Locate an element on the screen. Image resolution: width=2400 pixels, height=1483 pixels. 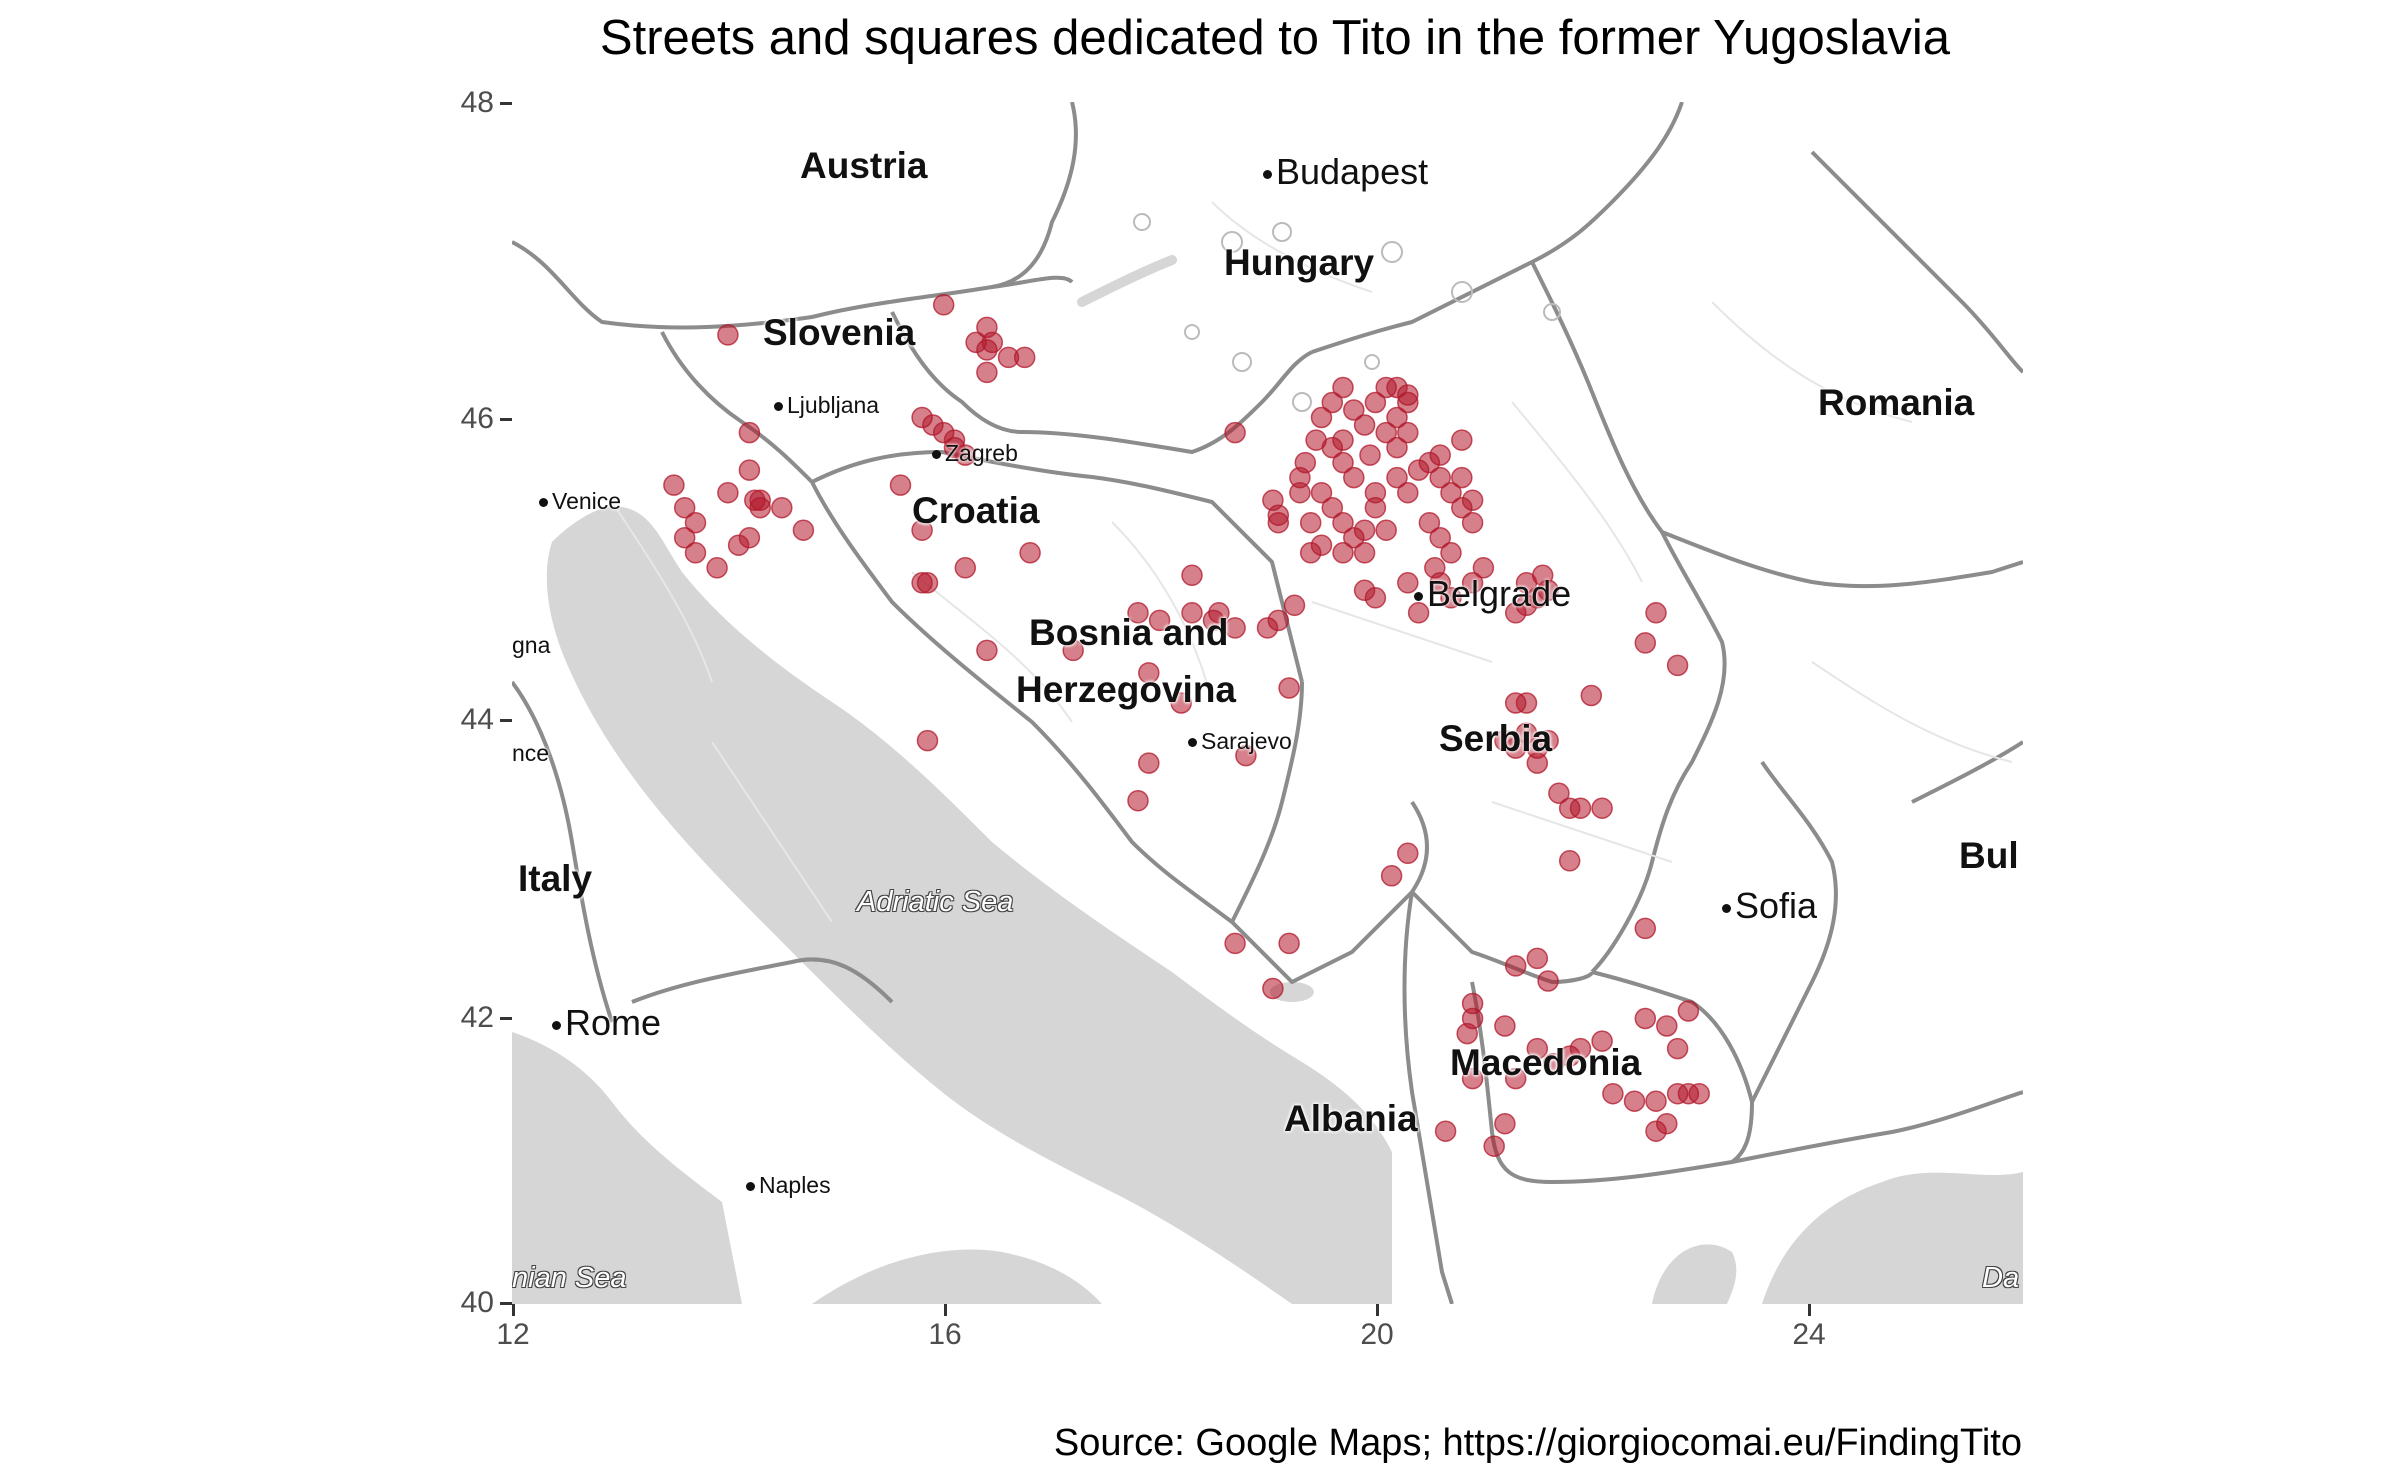
label-adriatic-sea: Adriatic Sea is located at coordinates (935, 902).